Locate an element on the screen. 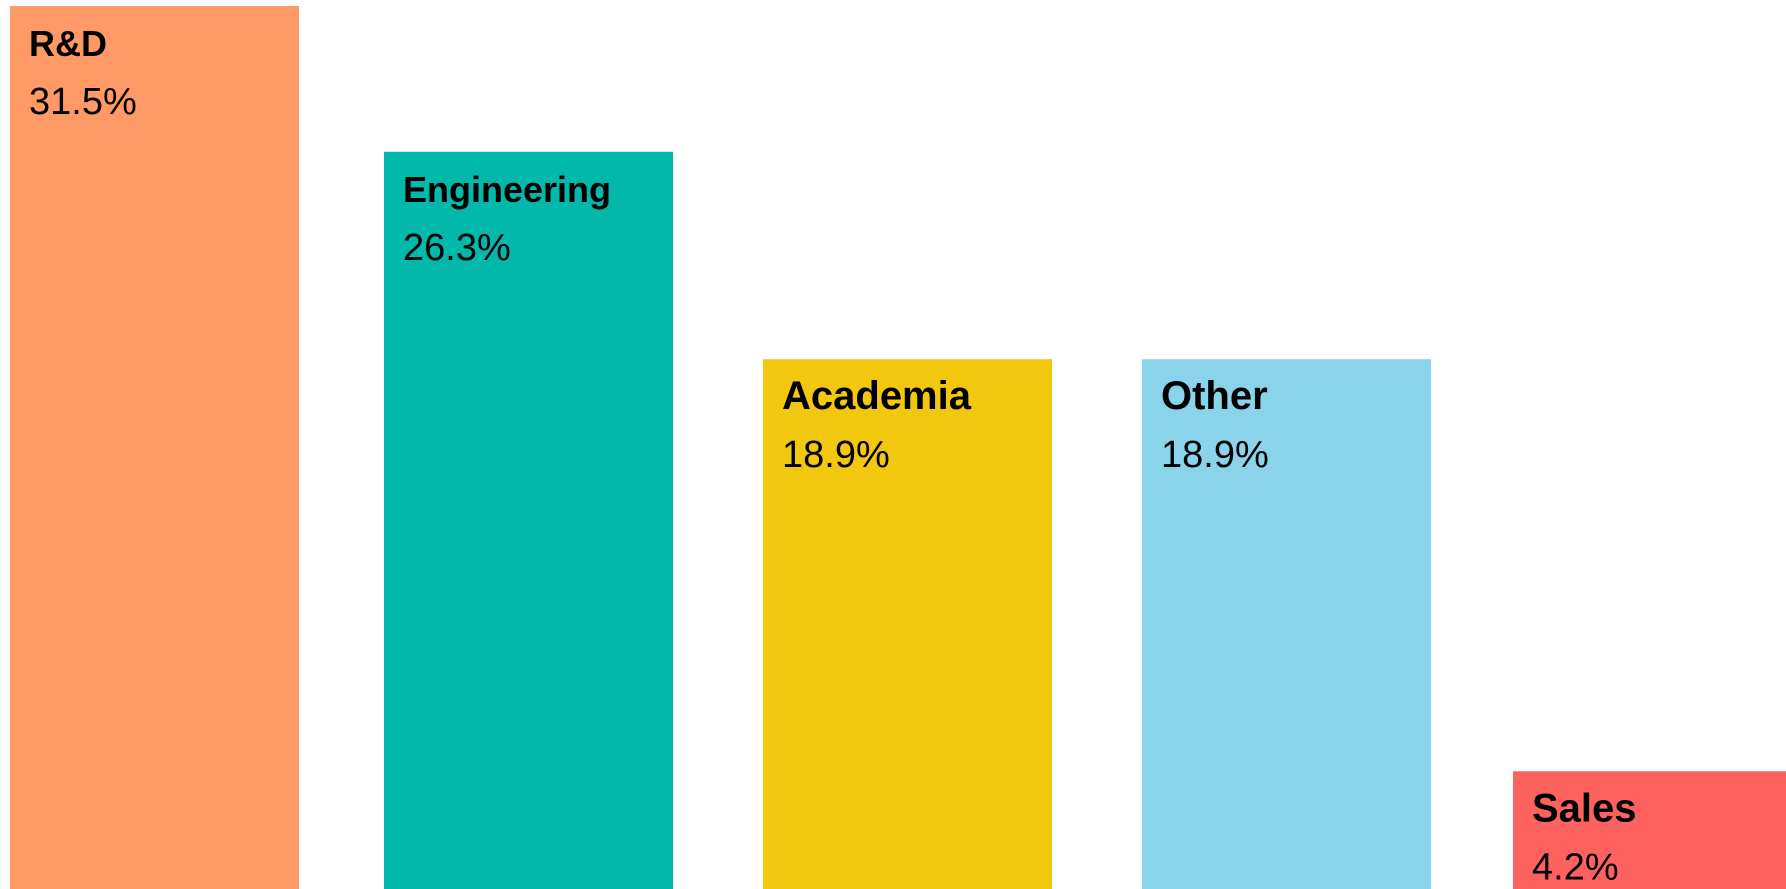  value-label-3: 18.9% is located at coordinates (1215, 455).